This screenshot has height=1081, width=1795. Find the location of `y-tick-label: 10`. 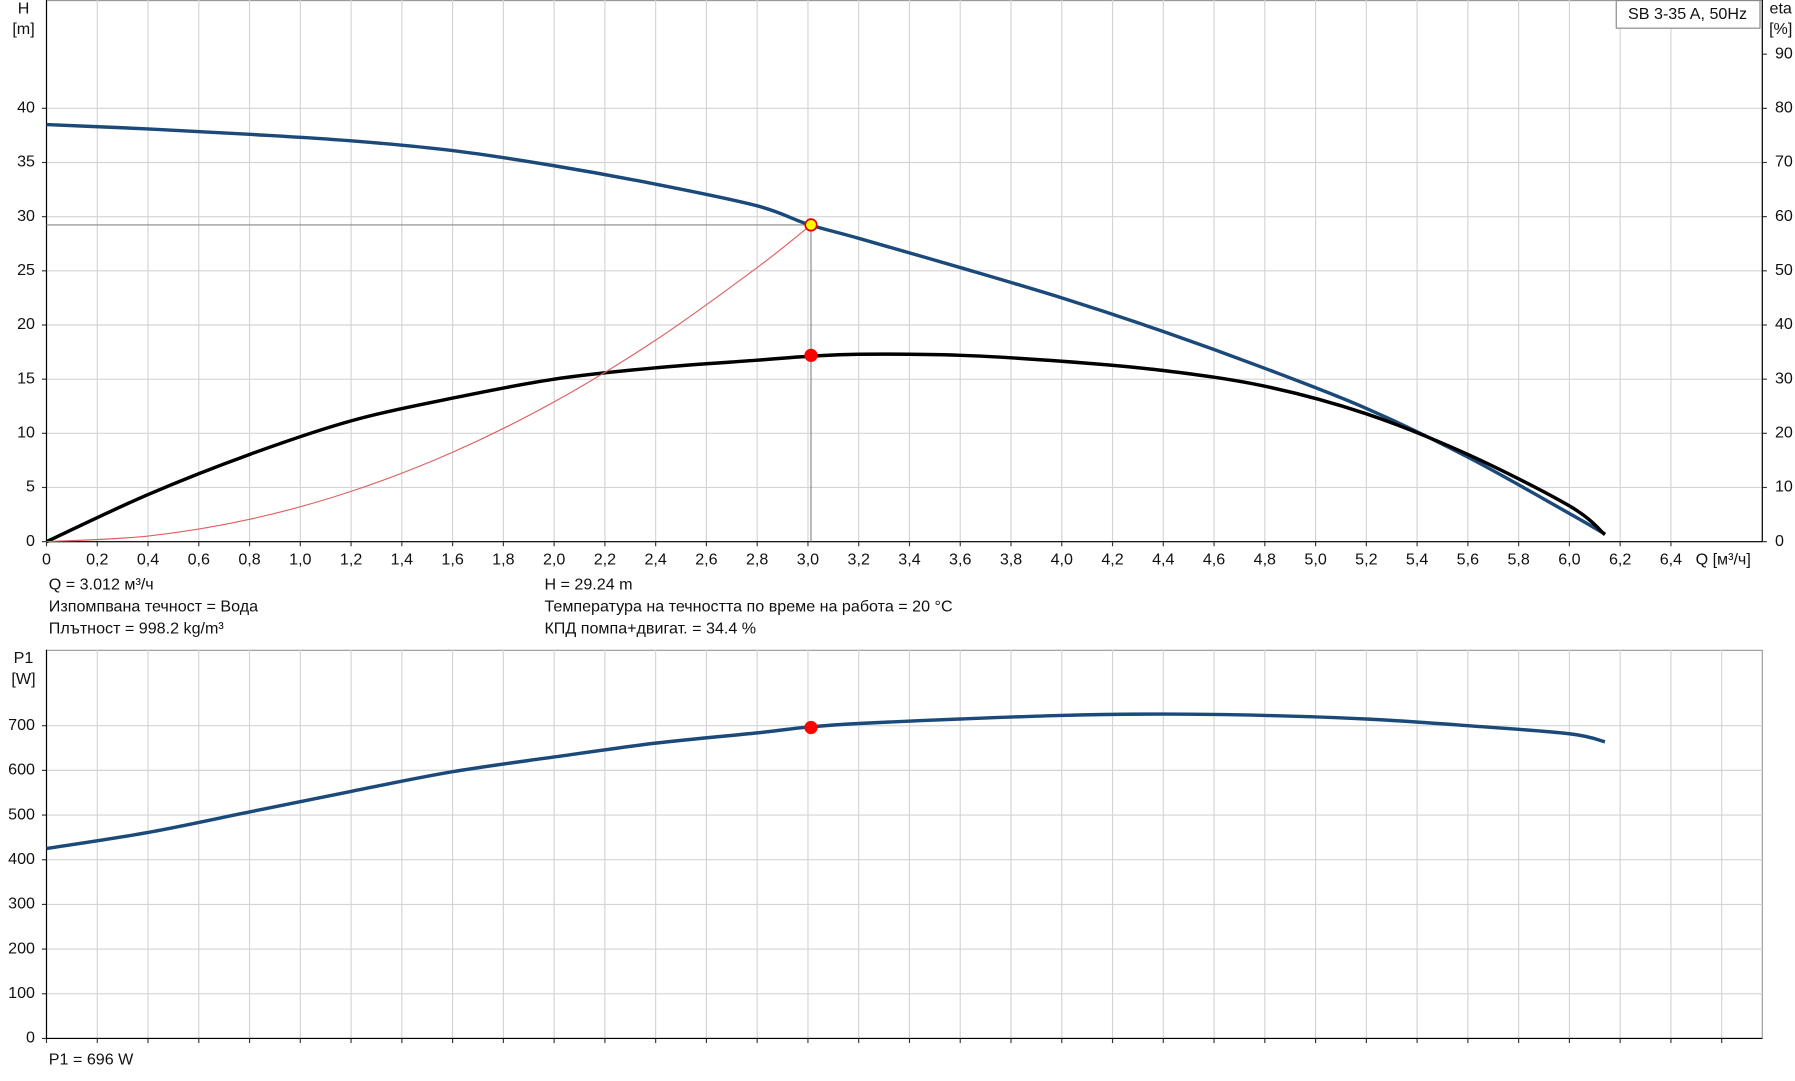

y-tick-label: 10 is located at coordinates (26, 433).